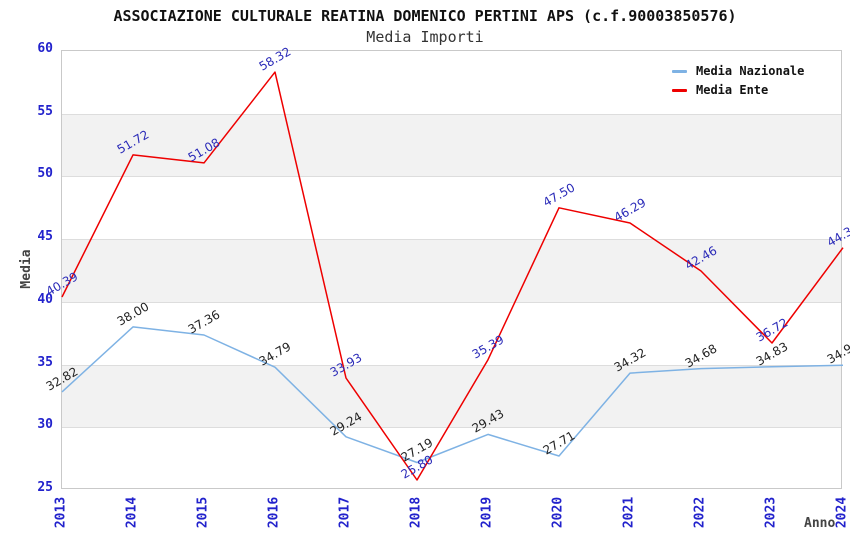 This screenshot has width=850, height=550. Describe the element at coordinates (771, 512) in the screenshot. I see `x-tick-label: 2023` at that location.